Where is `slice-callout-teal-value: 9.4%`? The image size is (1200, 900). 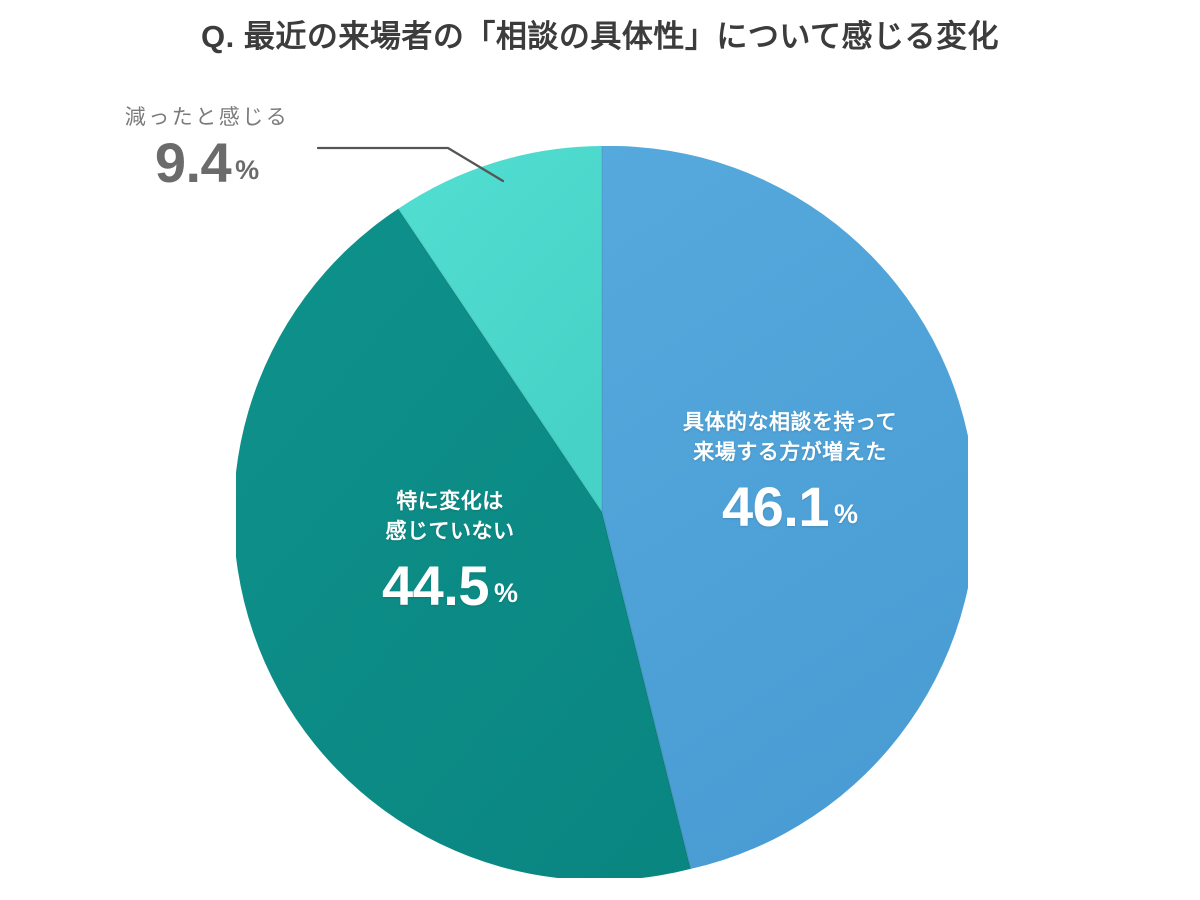 slice-callout-teal-value: 9.4% is located at coordinates (207, 163).